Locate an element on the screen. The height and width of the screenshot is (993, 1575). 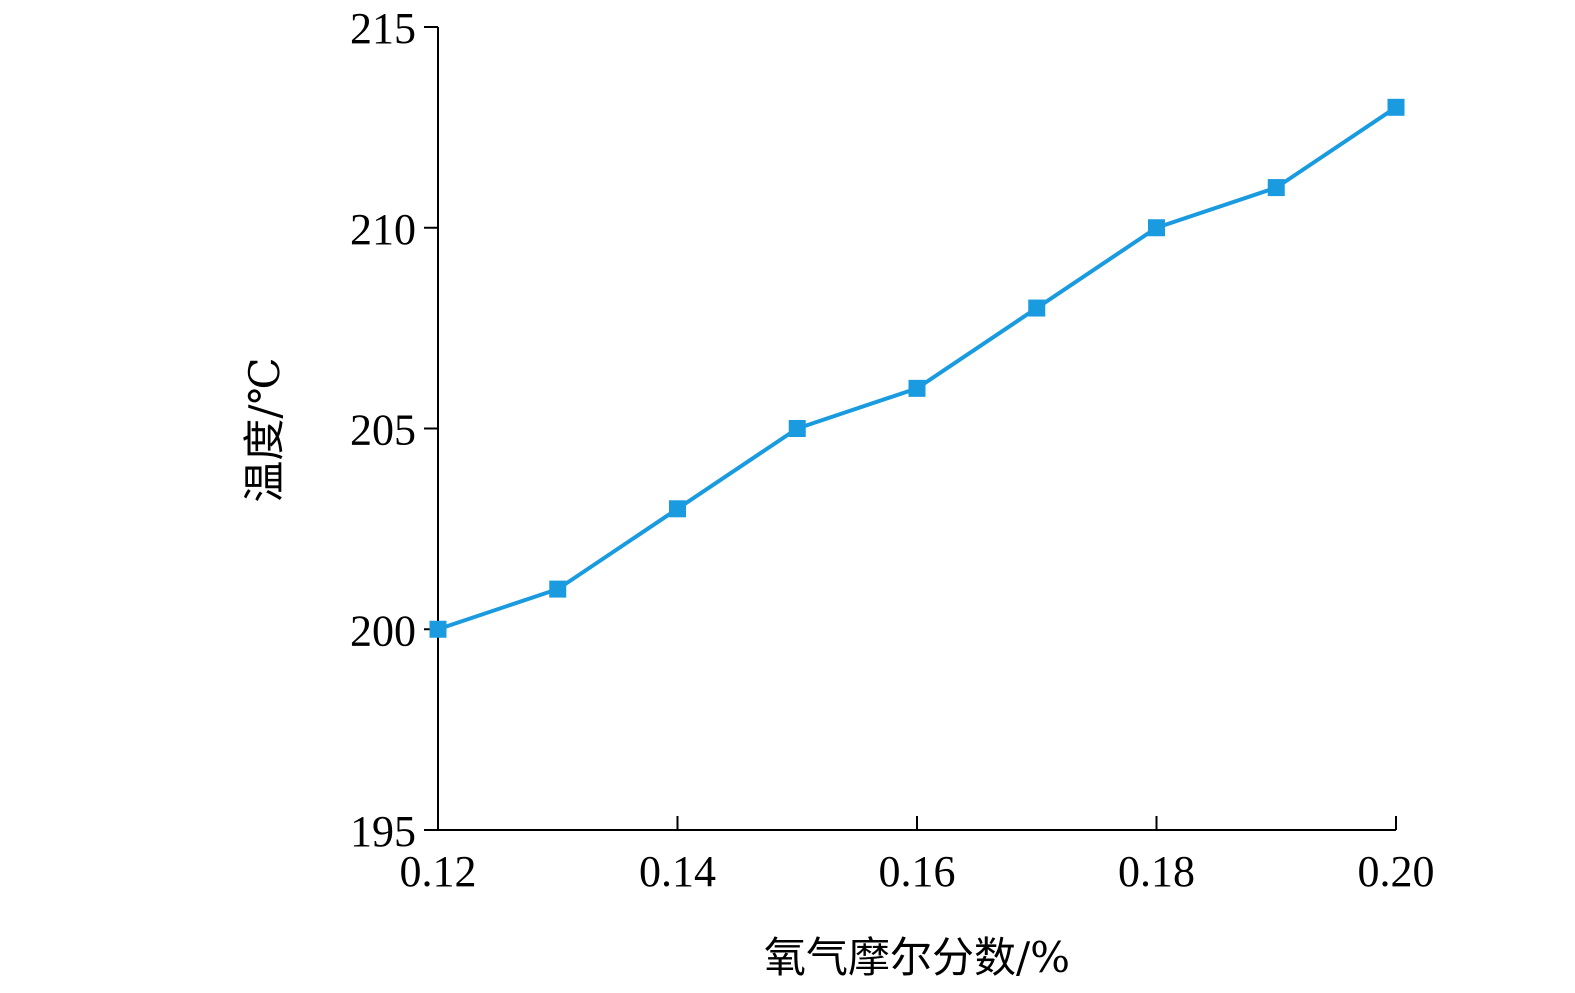
x-tick-label: 0.18 is located at coordinates (1156, 871).